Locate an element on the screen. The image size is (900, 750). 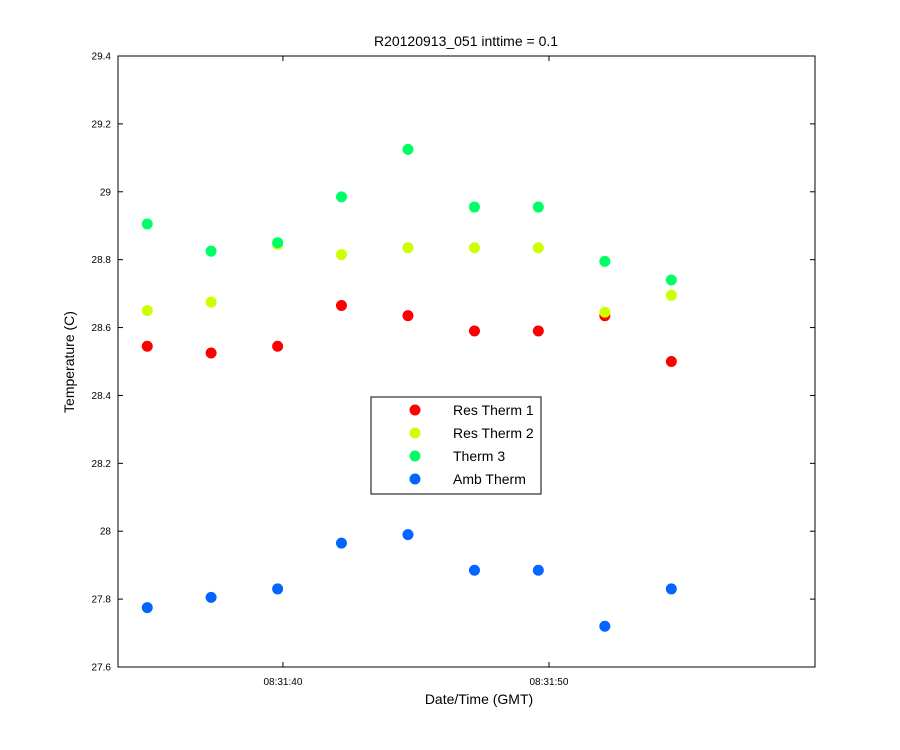
y-tick-label: 28.2 is located at coordinates (102, 464).